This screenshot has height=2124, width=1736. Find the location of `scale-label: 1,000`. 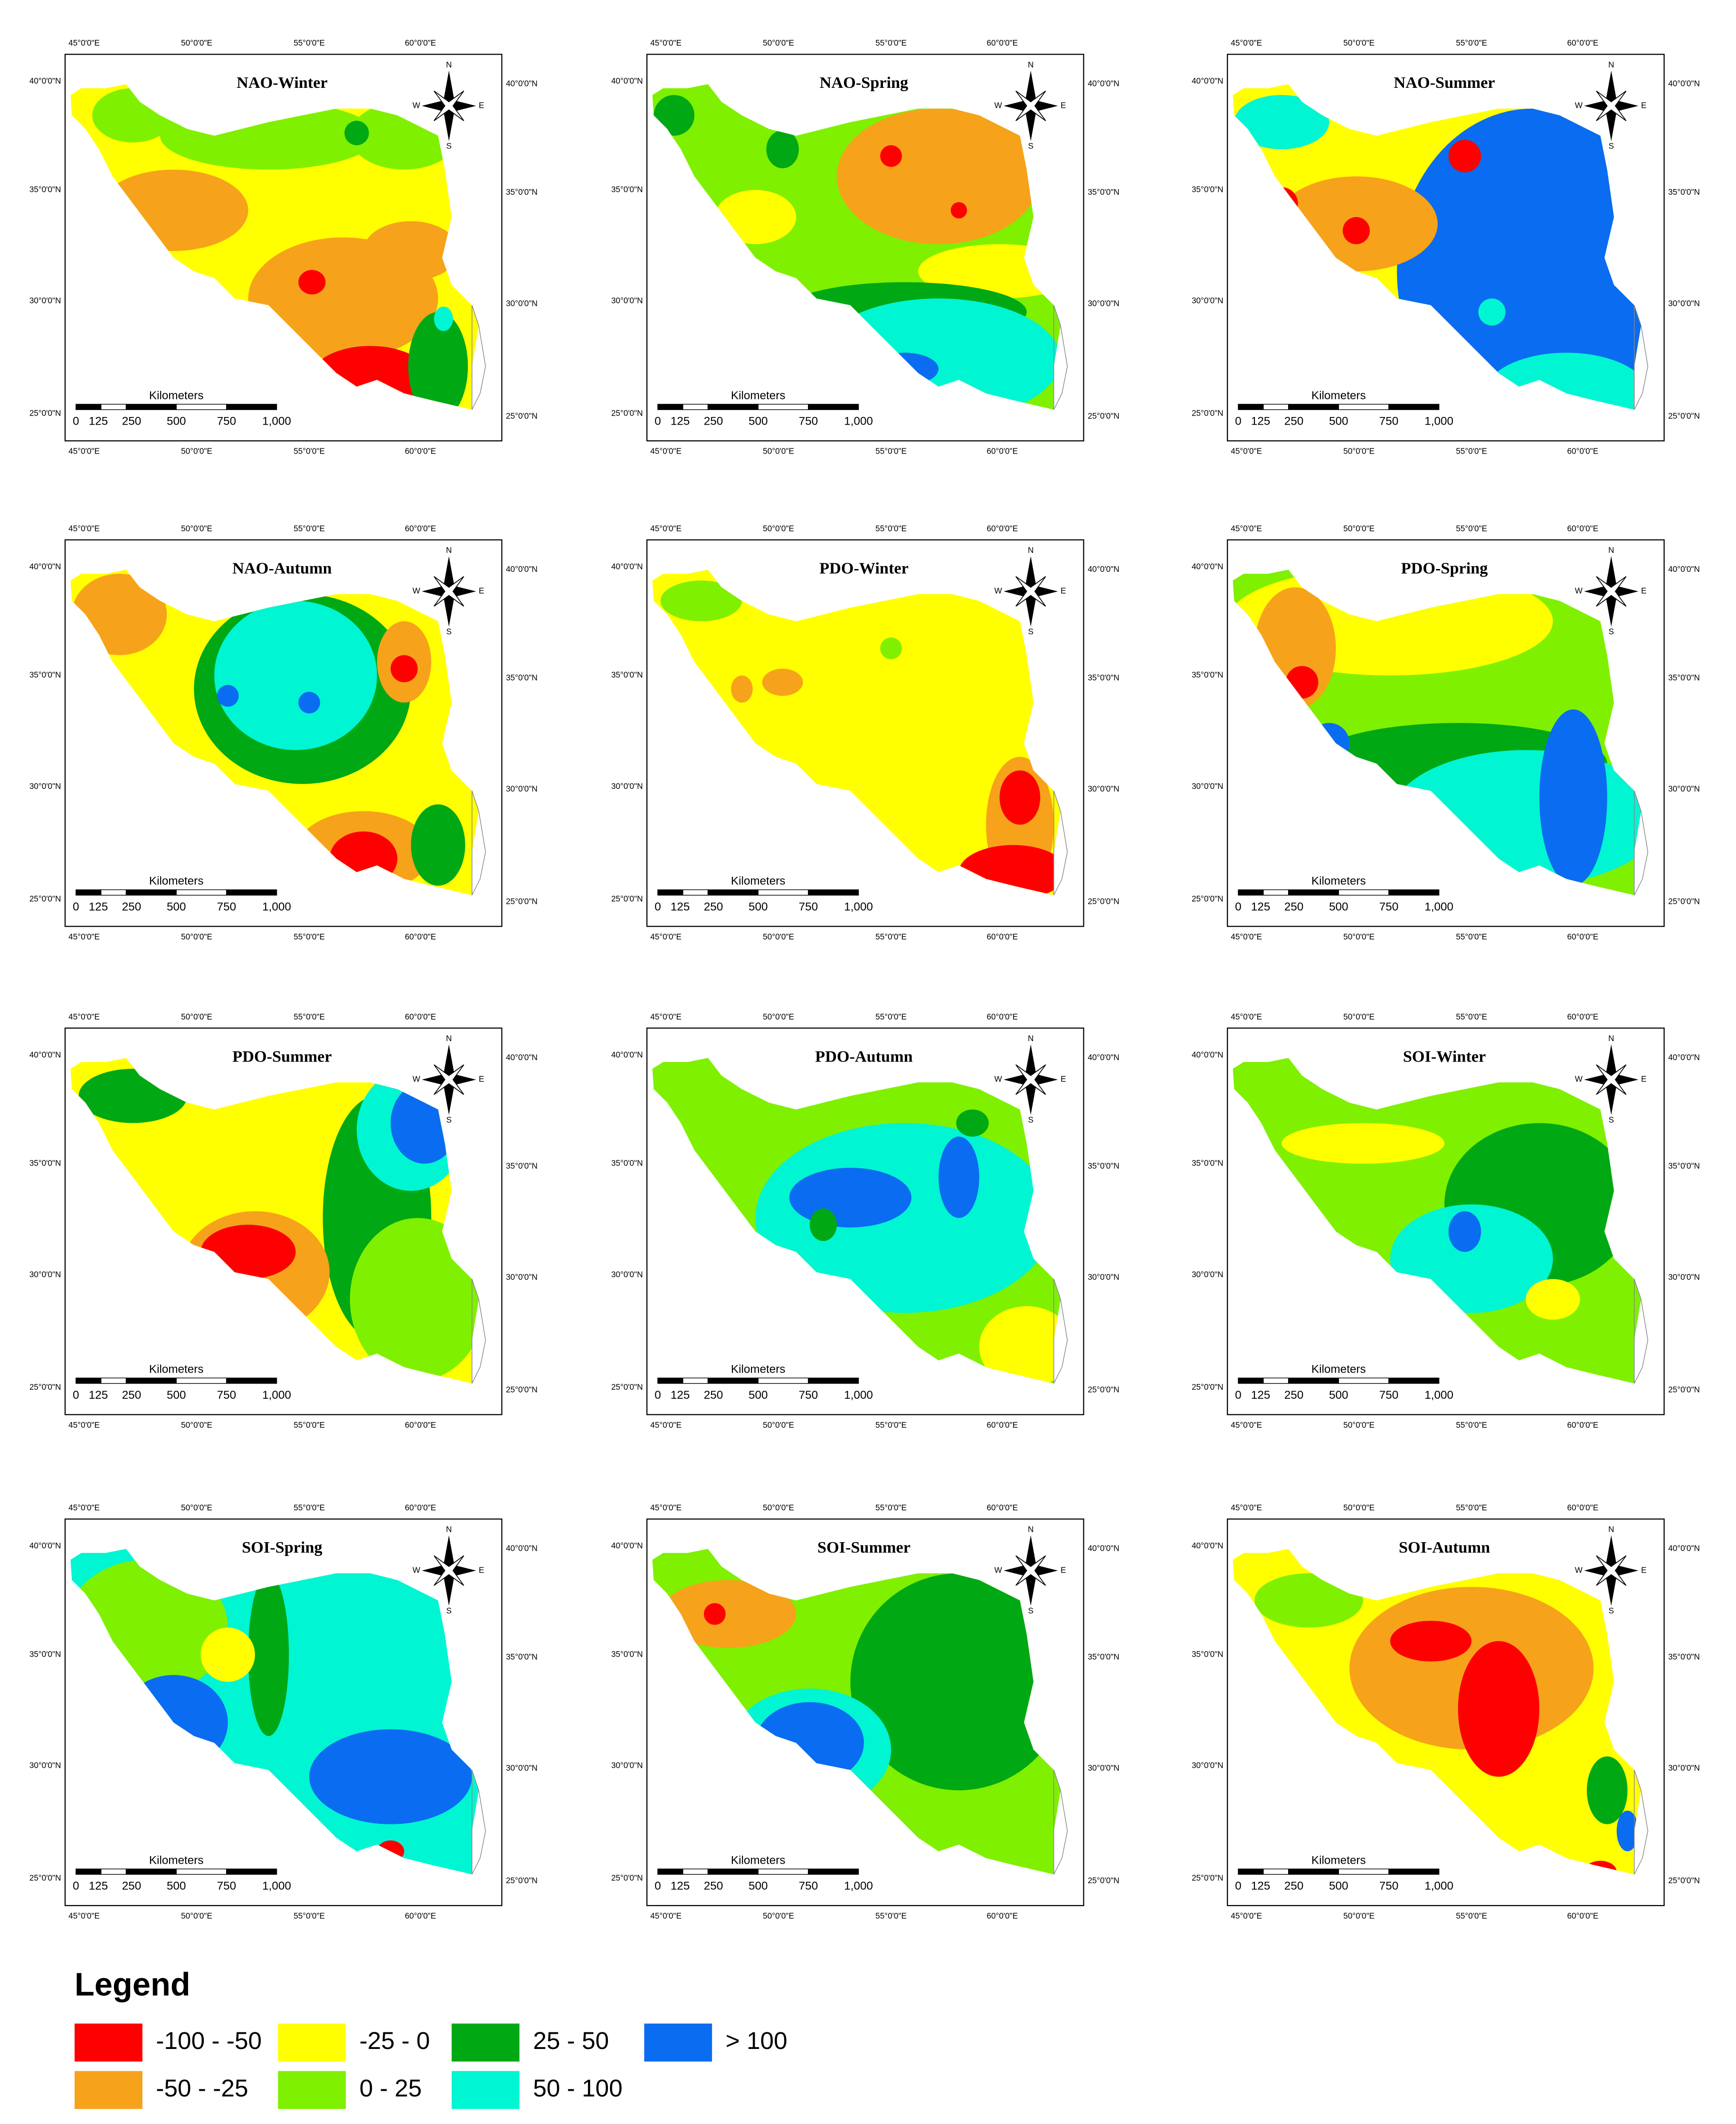

scale-label: 1,000 is located at coordinates (859, 1396).